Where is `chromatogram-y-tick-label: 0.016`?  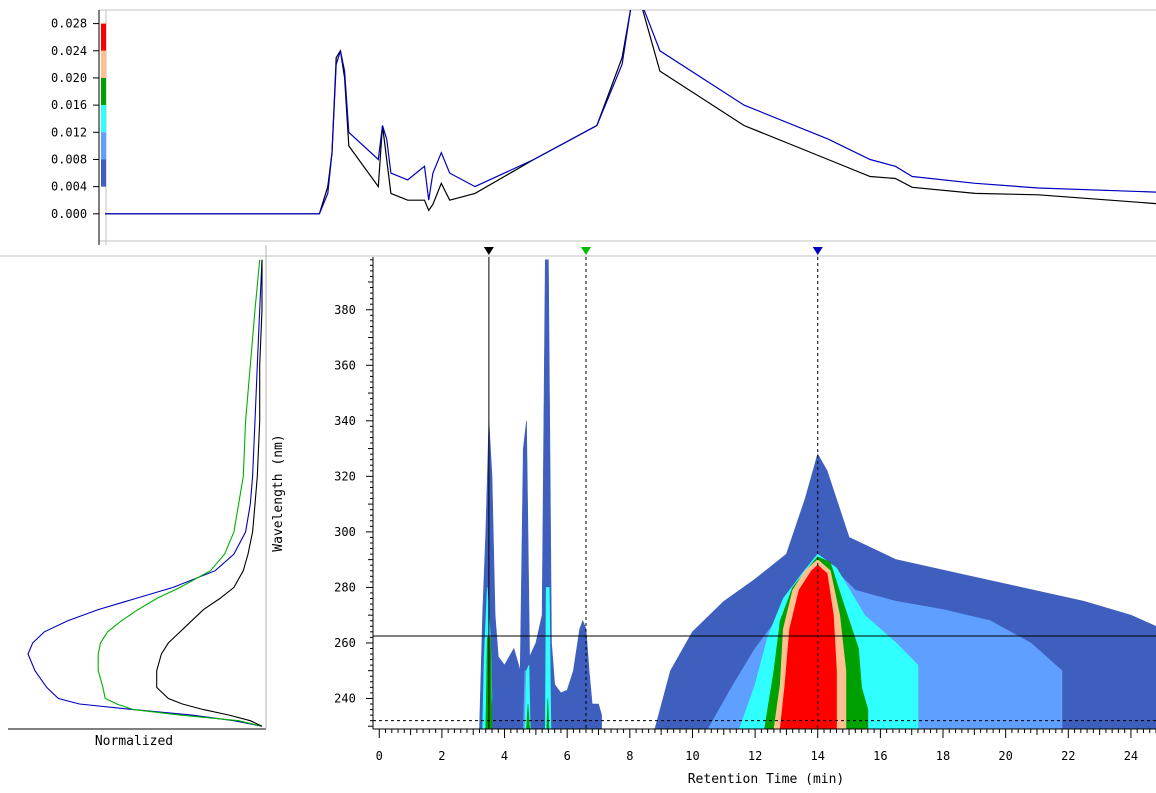
chromatogram-y-tick-label: 0.016 is located at coordinates (69, 105).